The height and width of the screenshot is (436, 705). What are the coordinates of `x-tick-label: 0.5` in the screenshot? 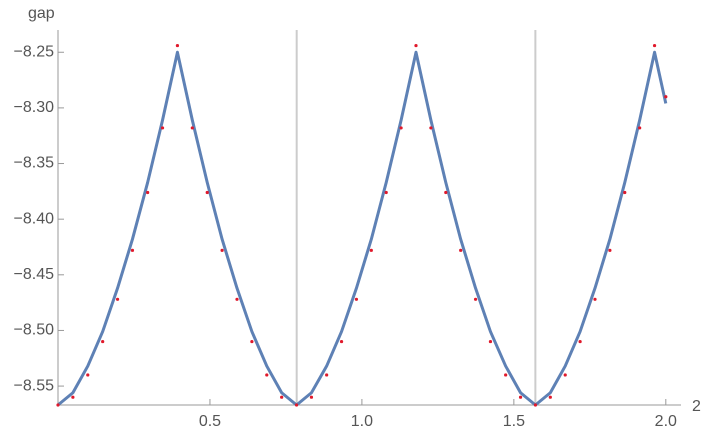 It's located at (210, 421).